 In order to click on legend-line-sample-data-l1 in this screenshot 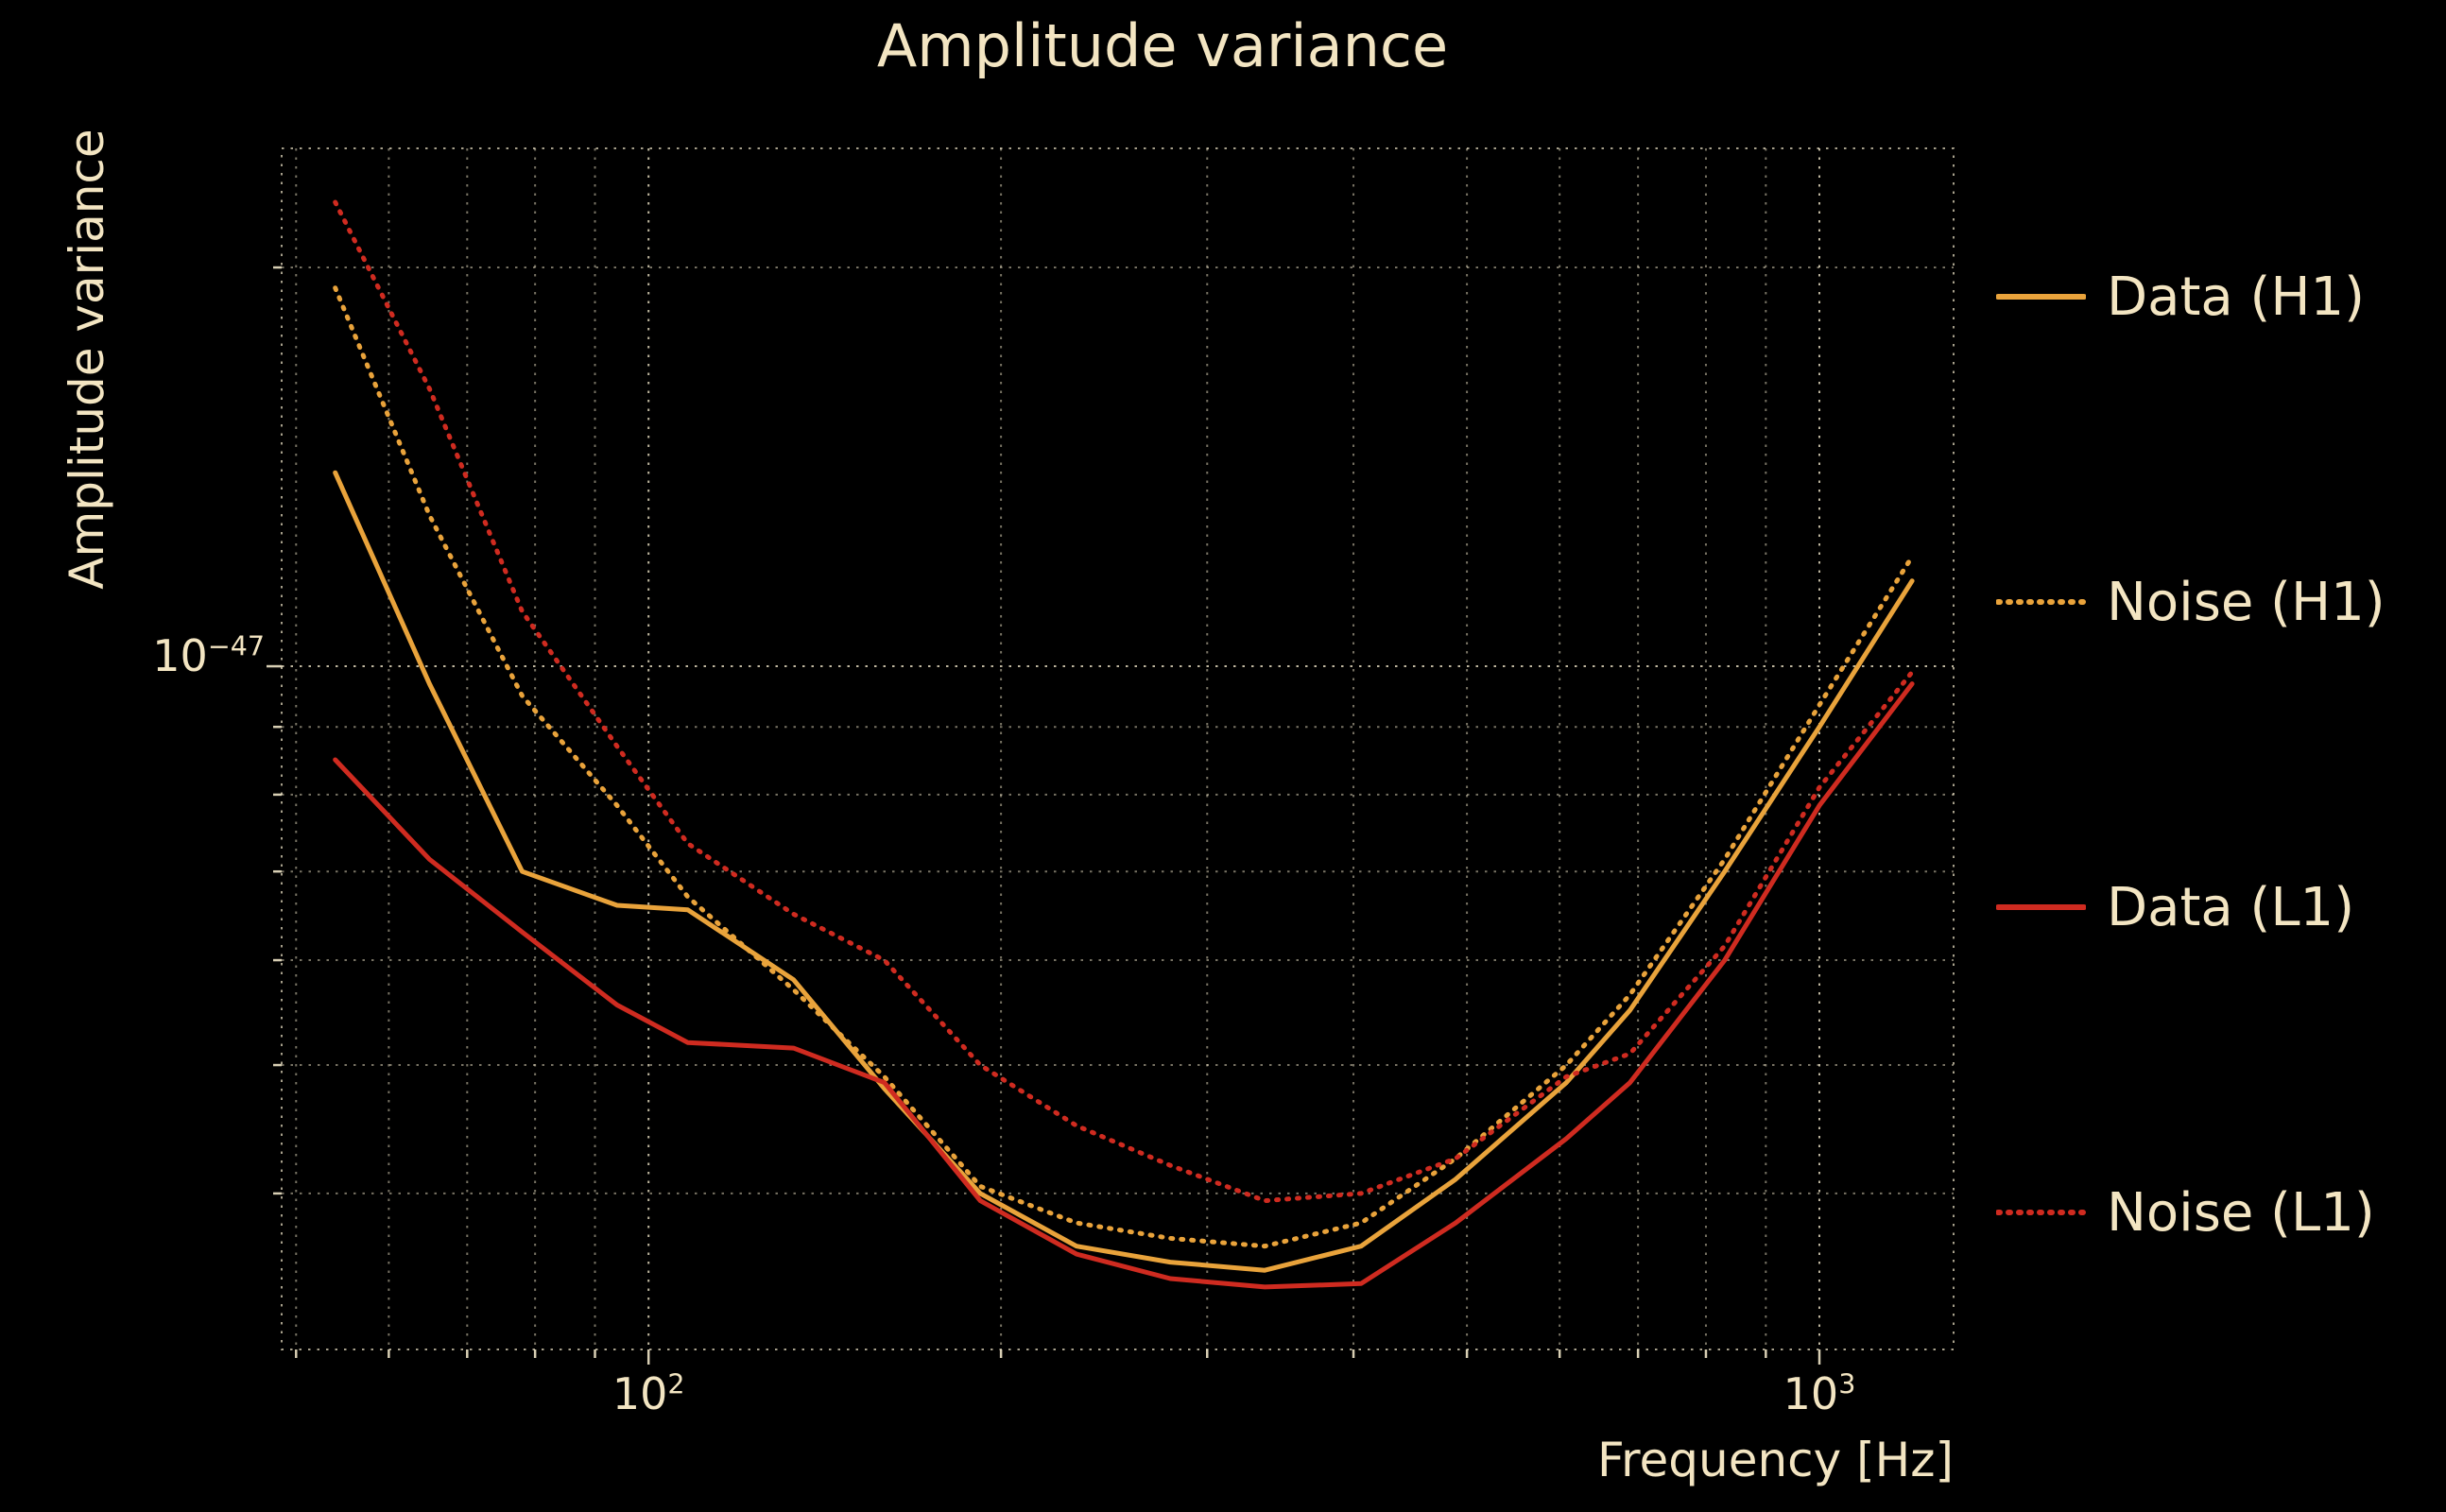, I will do `click(2041, 907)`.